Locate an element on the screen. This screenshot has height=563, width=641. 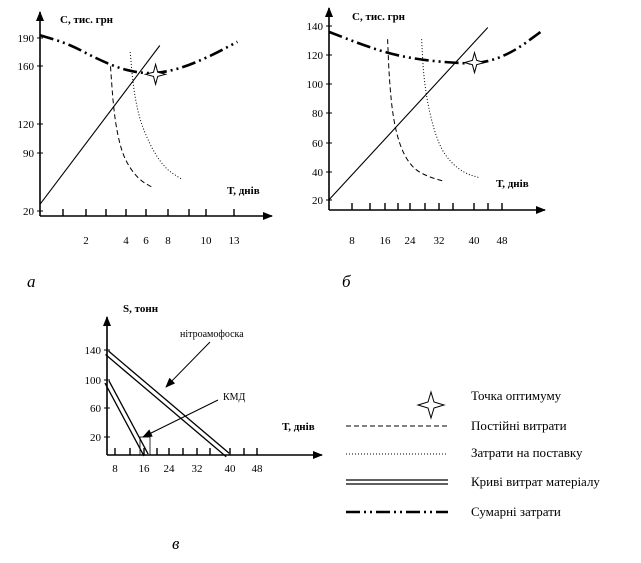
chart-c-ytick-label: 100 is located at coordinates (93, 381).